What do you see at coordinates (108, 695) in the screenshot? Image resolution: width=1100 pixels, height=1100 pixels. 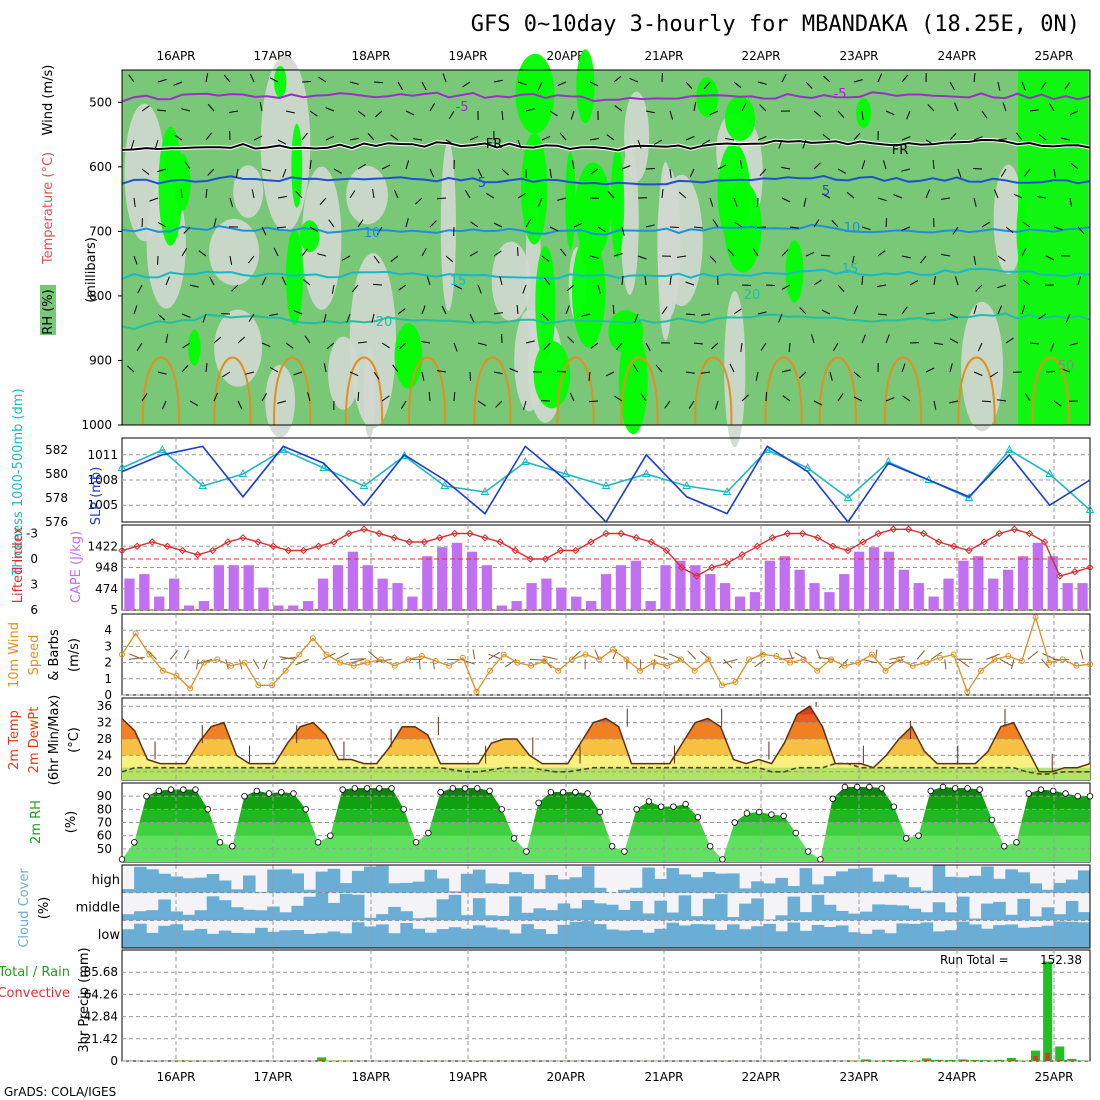 I see `wind-tick-label: 0` at bounding box center [108, 695].